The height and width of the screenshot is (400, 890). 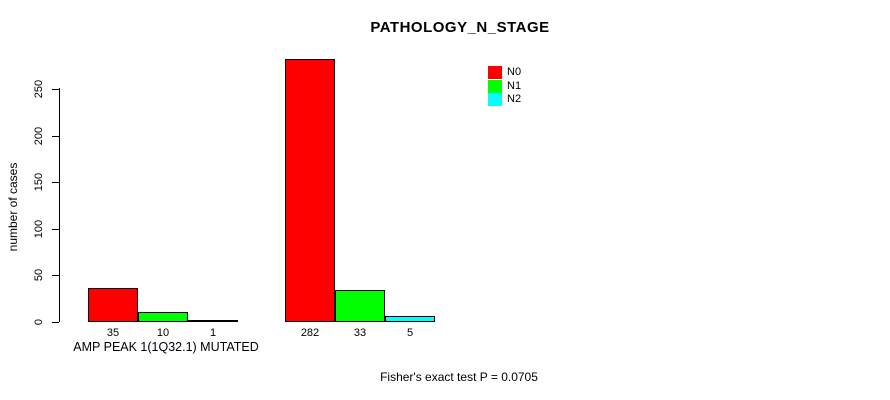 What do you see at coordinates (39, 322) in the screenshot?
I see `y-tick-label: 0` at bounding box center [39, 322].